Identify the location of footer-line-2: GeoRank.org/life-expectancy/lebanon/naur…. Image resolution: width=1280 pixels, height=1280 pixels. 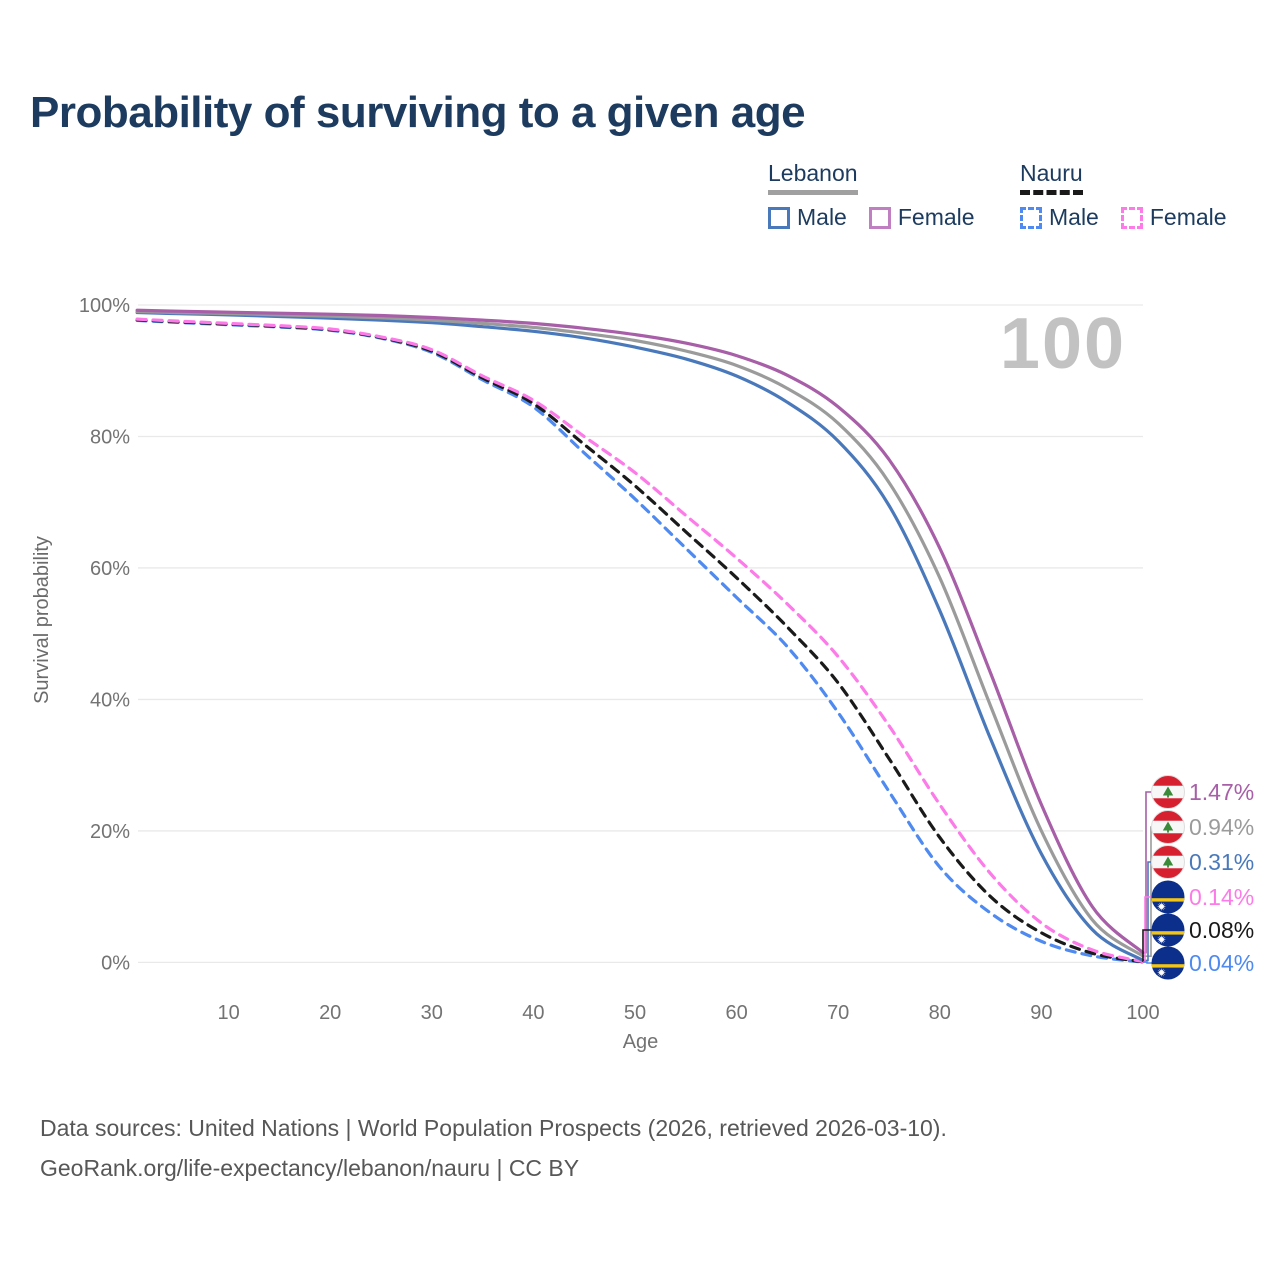
(310, 1168).